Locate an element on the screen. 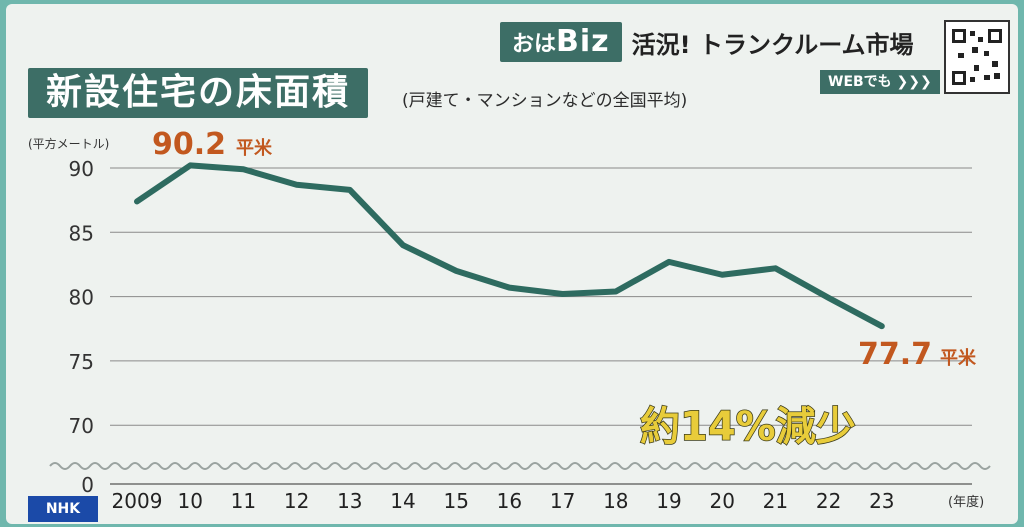 The image size is (1024, 527). x-tick-label: 19 is located at coordinates (668, 501).